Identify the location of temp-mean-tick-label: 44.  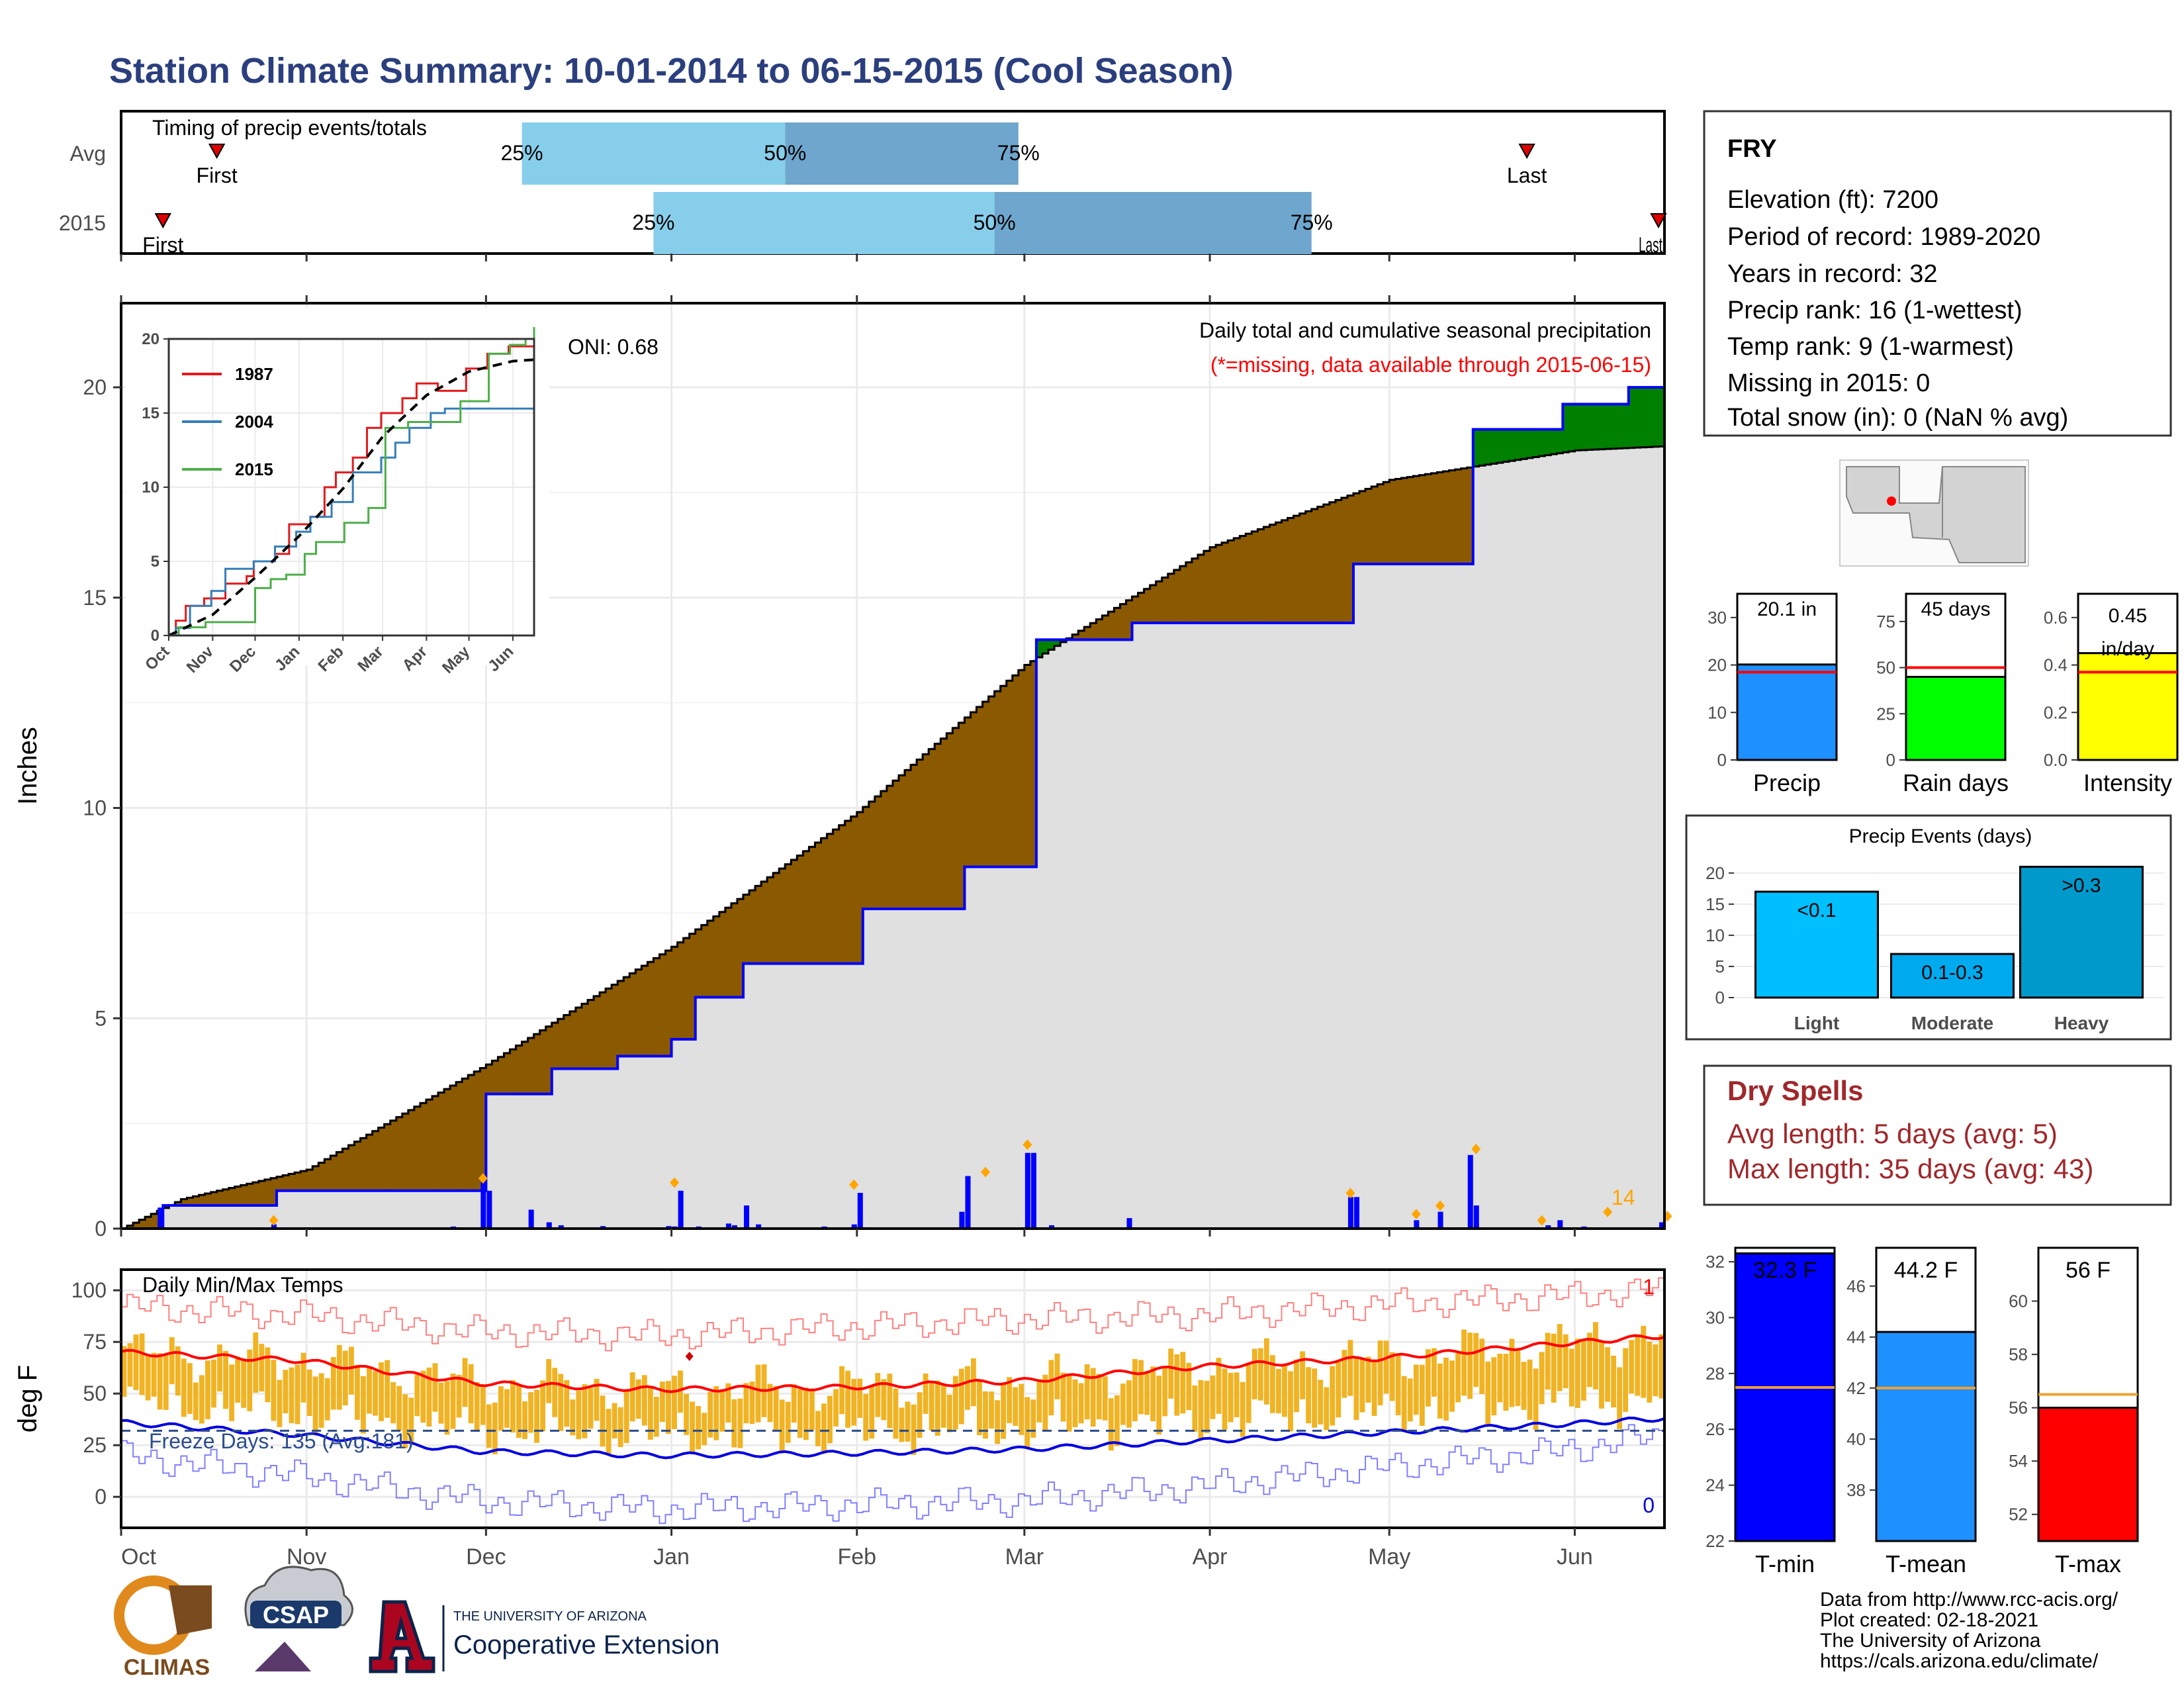
(1856, 1337).